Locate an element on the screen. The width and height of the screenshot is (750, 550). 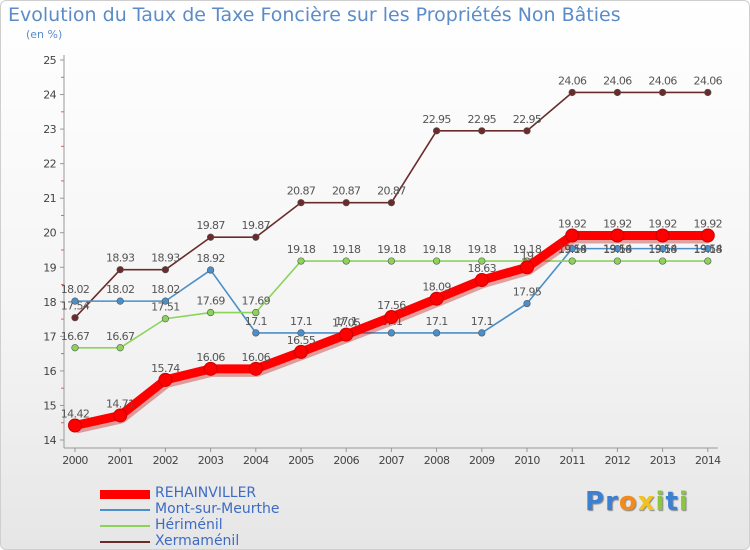
legend-item-rehainviller: REHAINVILLER is located at coordinates (230, 493).